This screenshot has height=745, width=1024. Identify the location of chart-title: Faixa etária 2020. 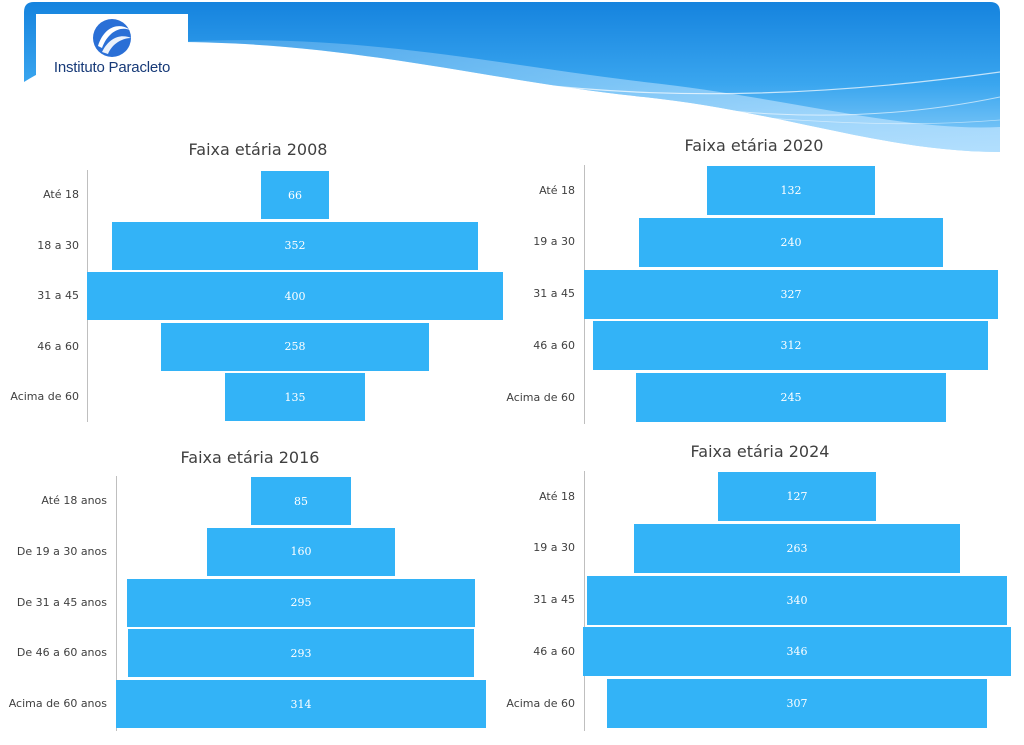
(754, 145).